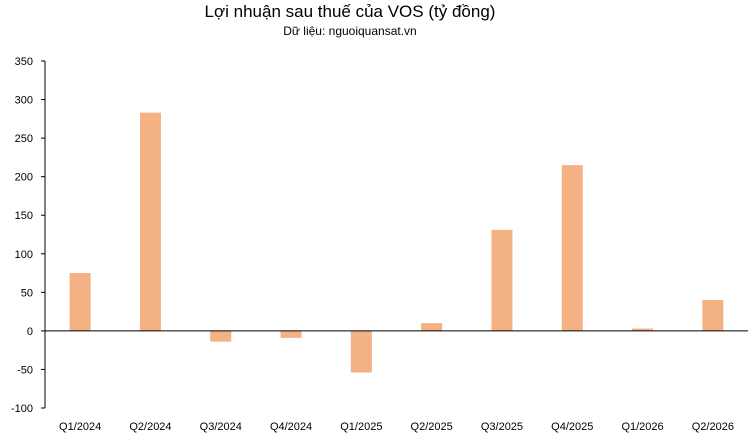 This screenshot has width=755, height=447. I want to click on bar-q2-2024, so click(150, 221).